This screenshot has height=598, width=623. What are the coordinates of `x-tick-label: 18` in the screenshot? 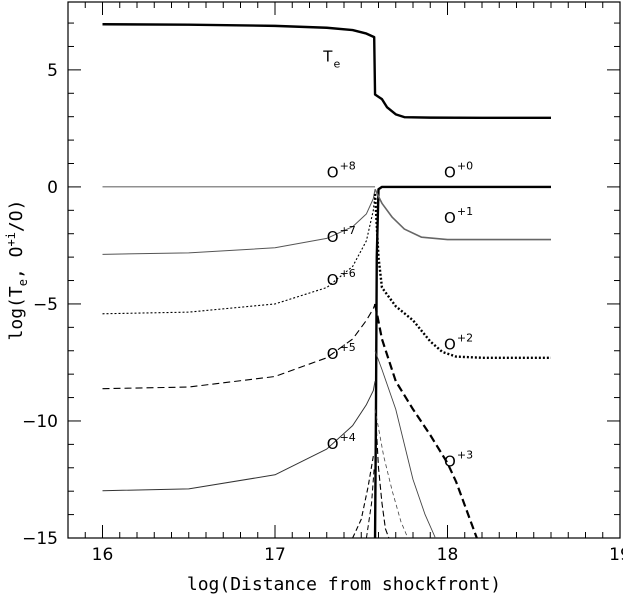 It's located at (448, 555).